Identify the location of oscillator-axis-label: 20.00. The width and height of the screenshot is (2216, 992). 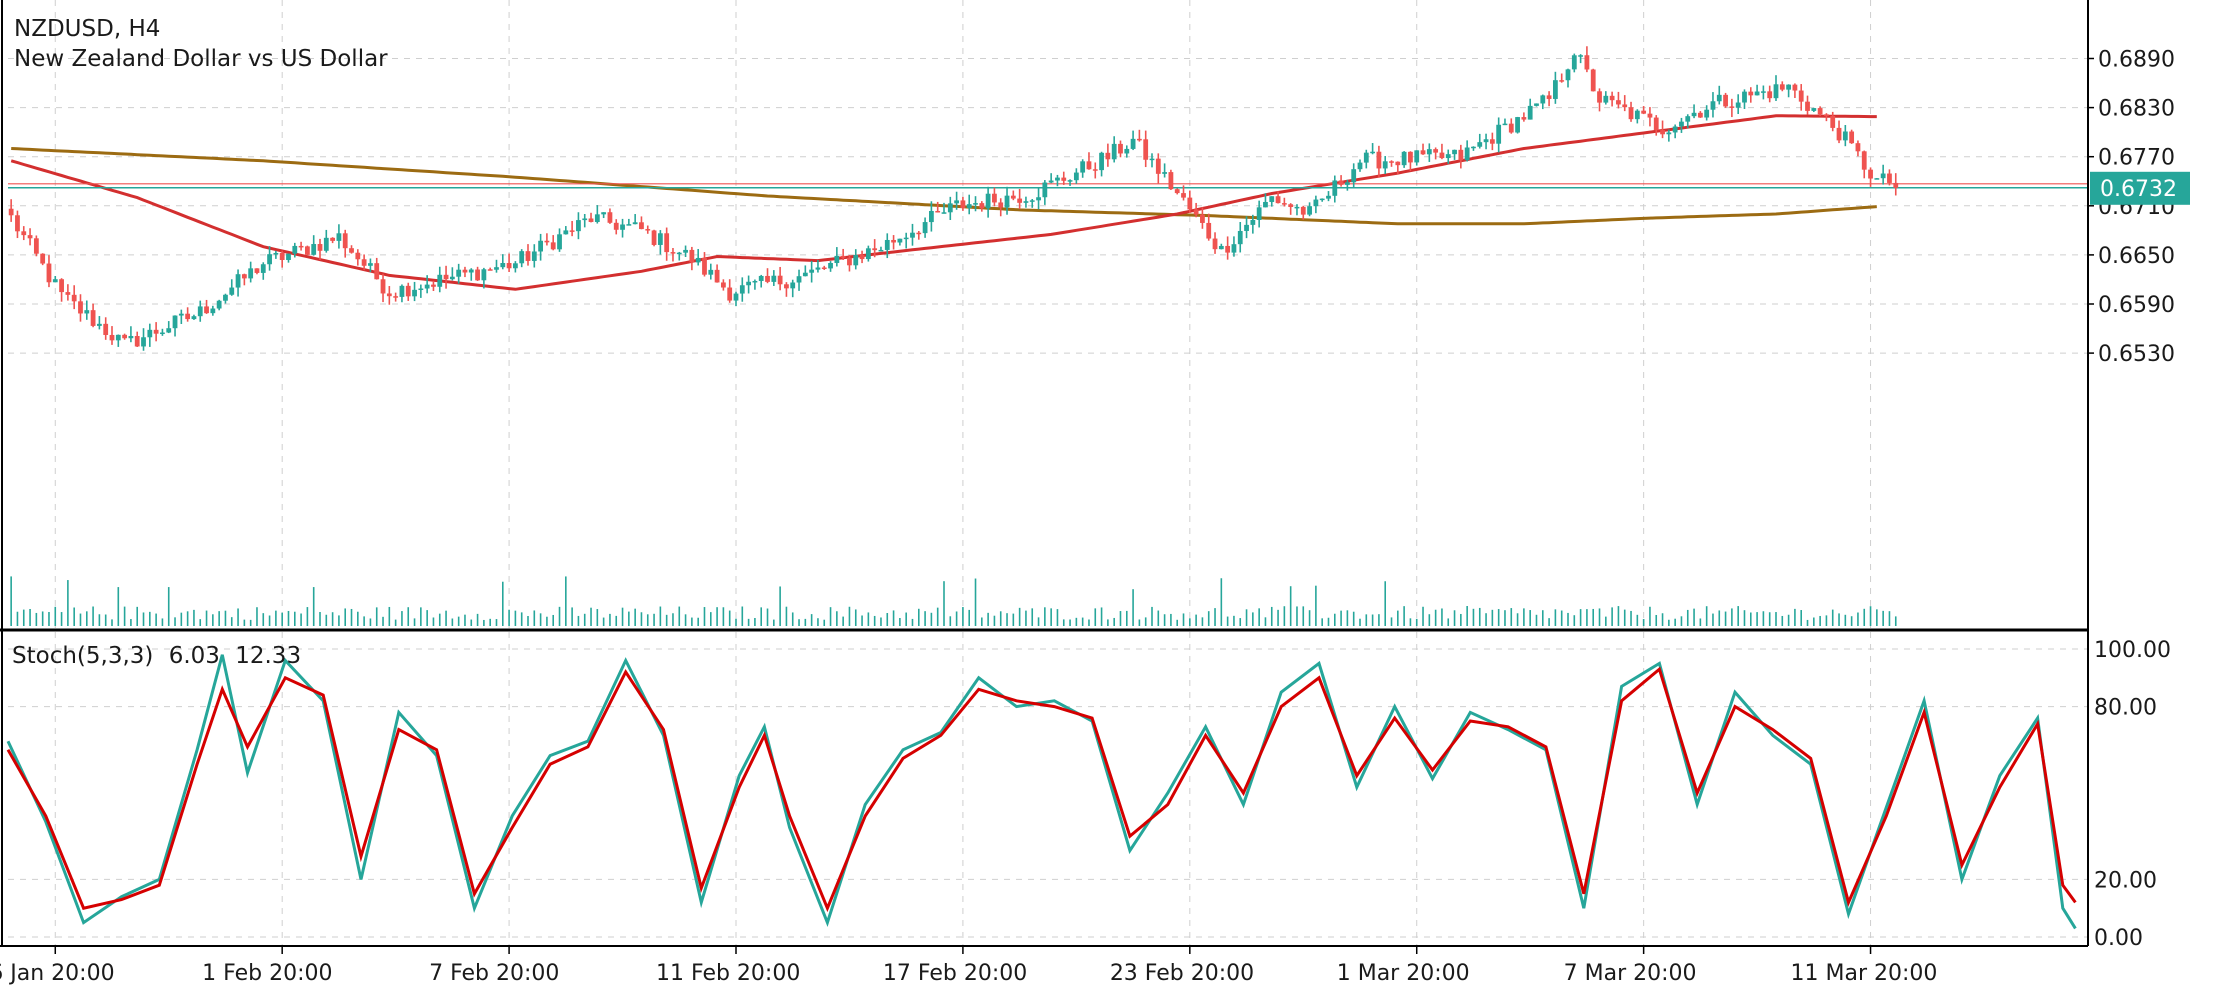
(2125, 880).